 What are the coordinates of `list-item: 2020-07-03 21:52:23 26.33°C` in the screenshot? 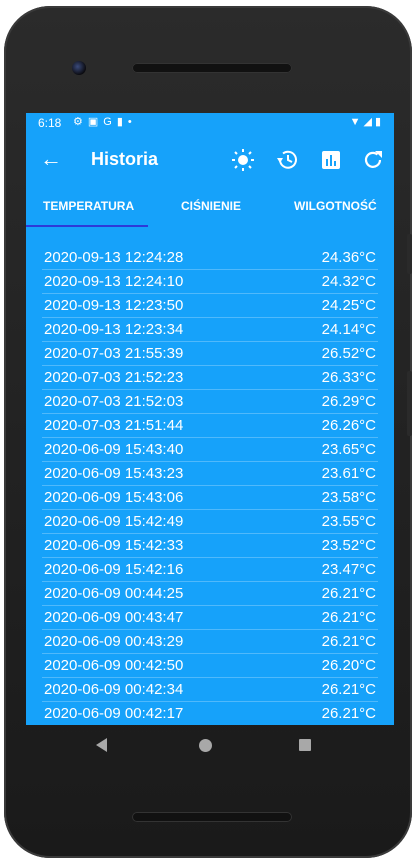 It's located at (210, 378).